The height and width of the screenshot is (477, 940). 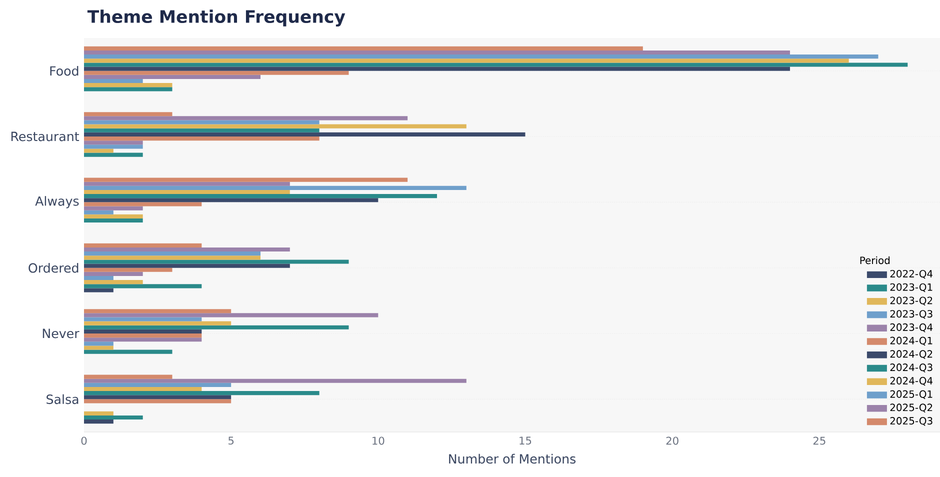 What do you see at coordinates (672, 440) in the screenshot?
I see `x-tick-label: 20` at bounding box center [672, 440].